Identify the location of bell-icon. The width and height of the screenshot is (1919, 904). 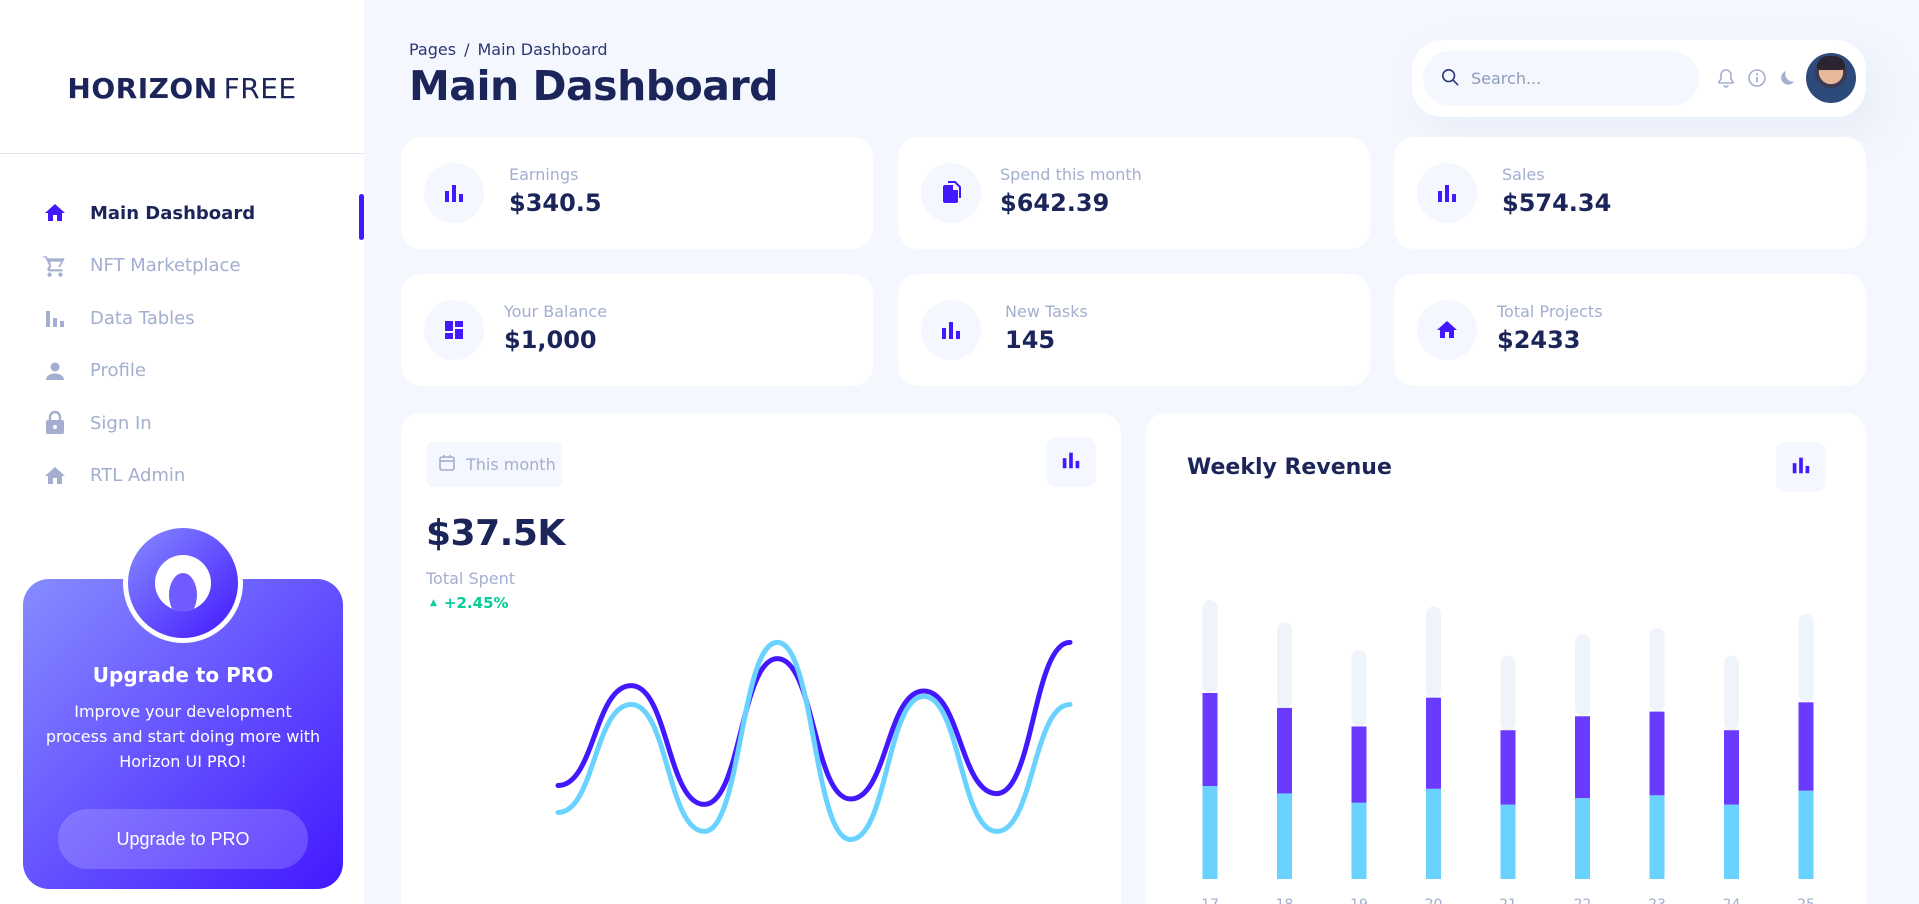
(1726, 78).